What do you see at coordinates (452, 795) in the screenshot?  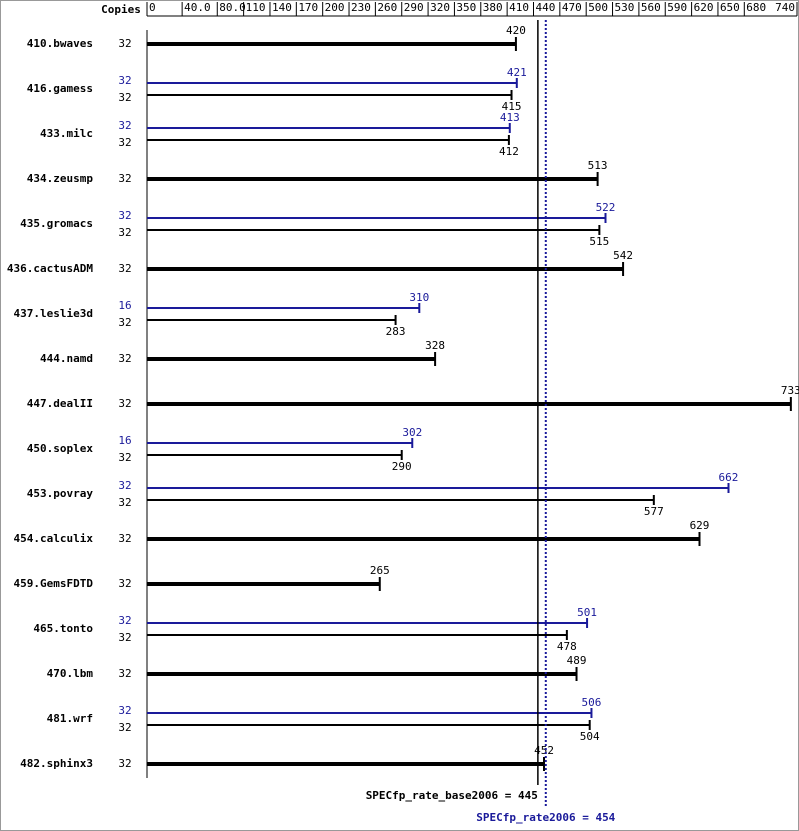 I see `reference-label: SPECfp_rate_base2006 = 445` at bounding box center [452, 795].